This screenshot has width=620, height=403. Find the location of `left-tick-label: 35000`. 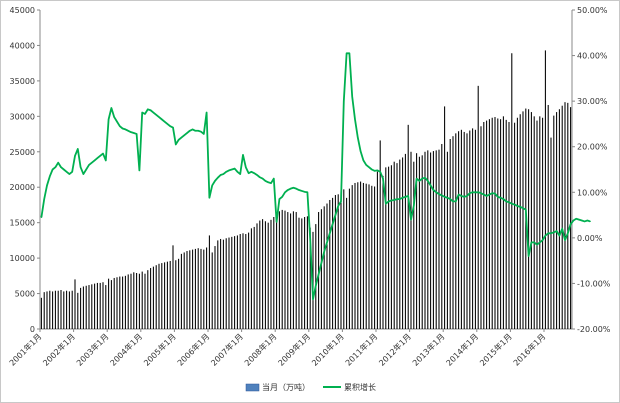

left-tick-label: 35000 is located at coordinates (22, 81).